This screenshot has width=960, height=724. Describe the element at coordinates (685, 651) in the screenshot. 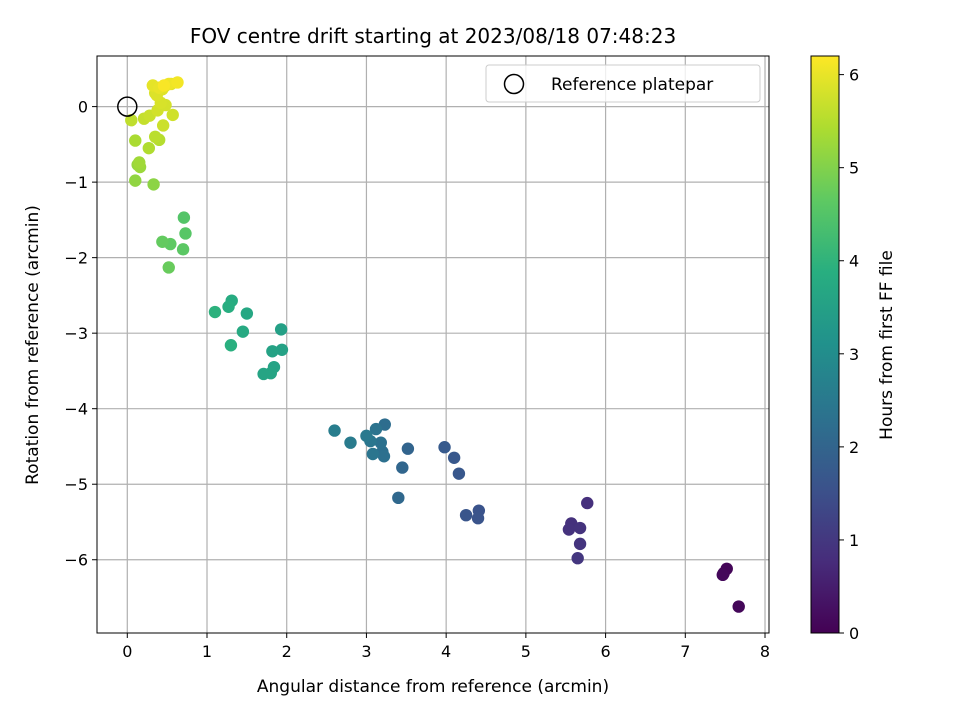

I see `x-tick-label: 7` at that location.